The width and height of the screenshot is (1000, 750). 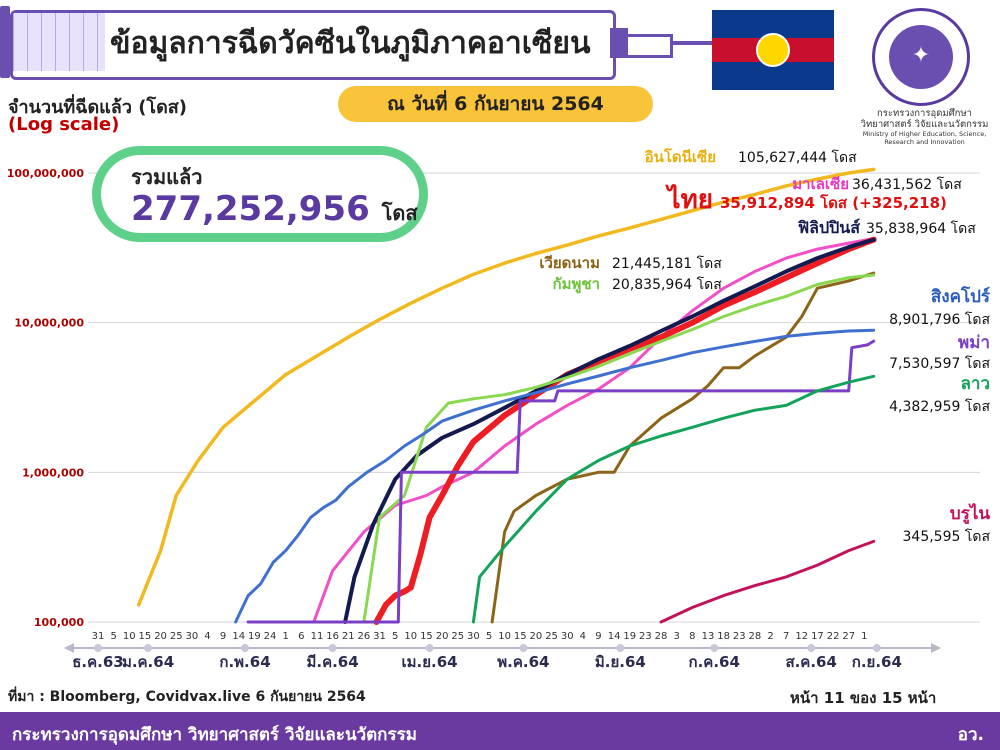 What do you see at coordinates (332, 636) in the screenshot?
I see `x-day-tick-label: 16` at bounding box center [332, 636].